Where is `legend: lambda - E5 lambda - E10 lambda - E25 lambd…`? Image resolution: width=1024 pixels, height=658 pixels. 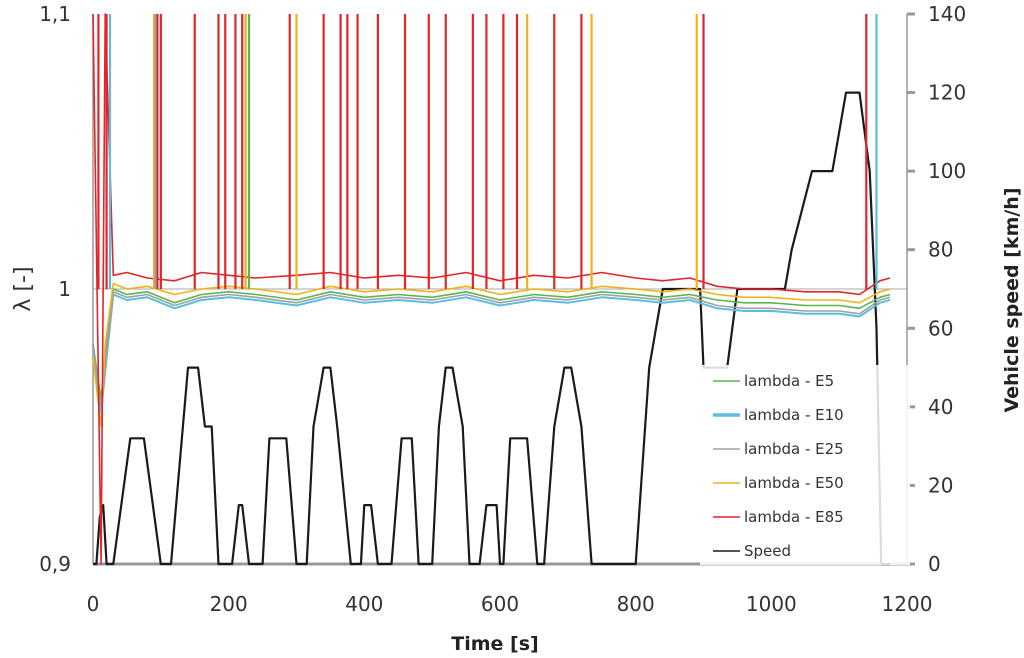
legend: lambda - E5 lambda - E10 lambda - E25 lambd… is located at coordinates (805, 465).